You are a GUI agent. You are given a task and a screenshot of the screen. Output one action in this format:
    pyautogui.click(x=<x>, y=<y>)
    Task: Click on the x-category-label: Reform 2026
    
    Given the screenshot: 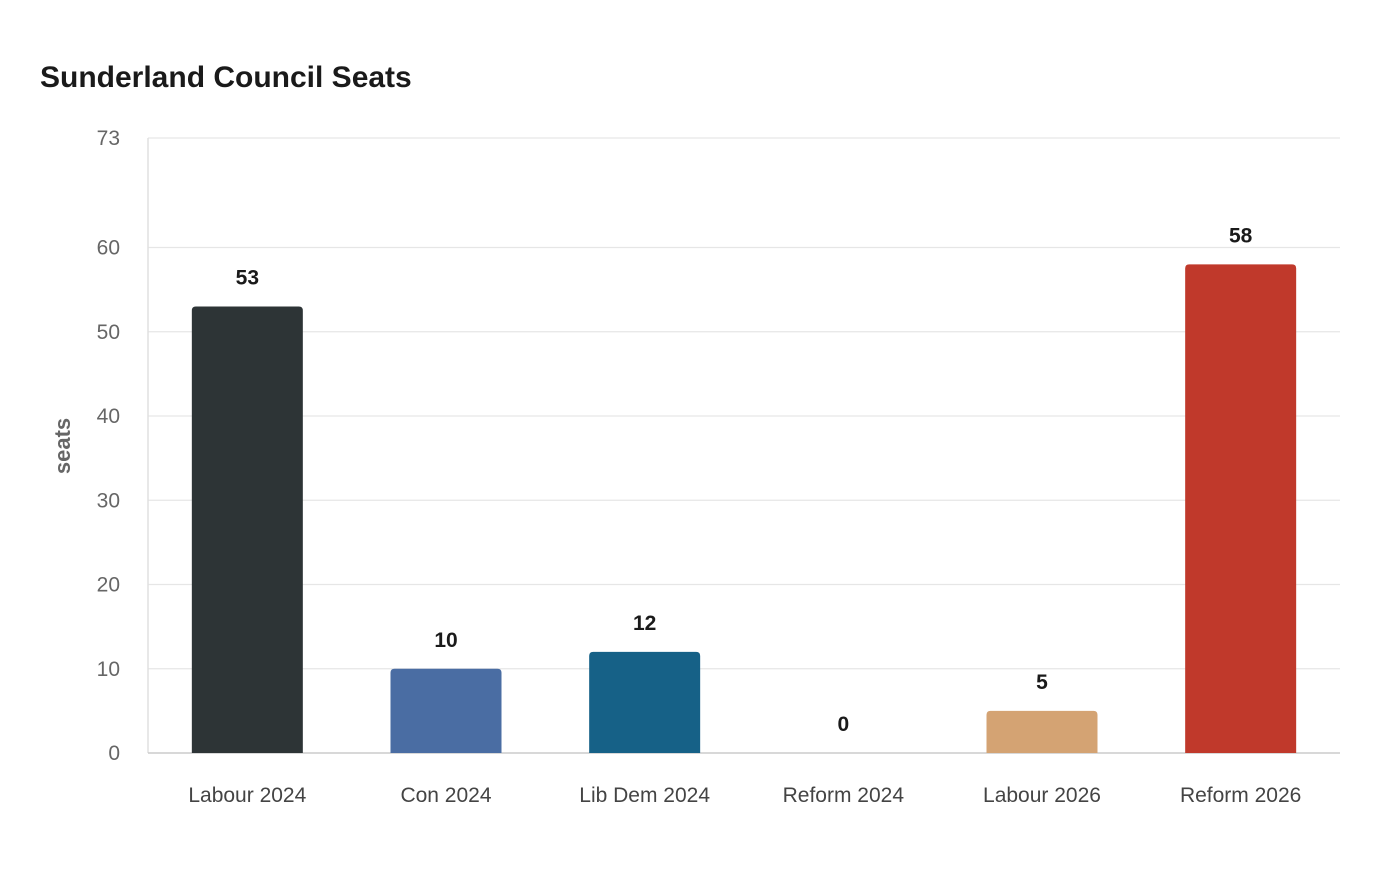 What is the action you would take?
    pyautogui.click(x=1240, y=795)
    